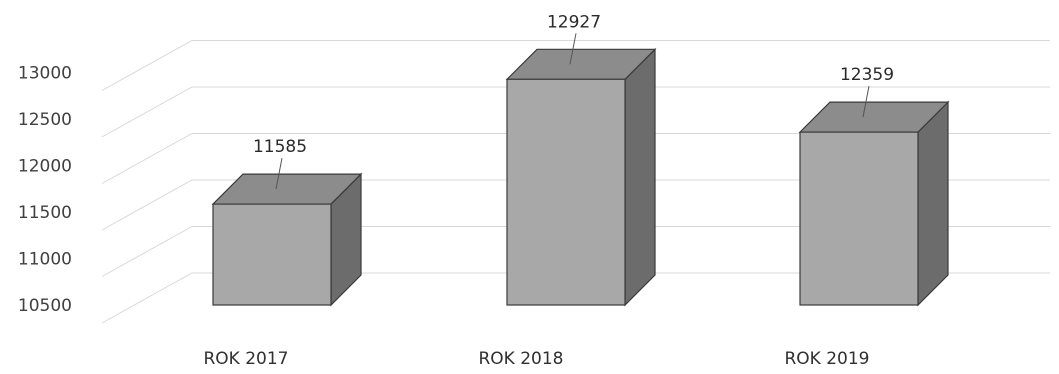  What do you see at coordinates (826, 359) in the screenshot?
I see `x-category-label: ROK 2019` at bounding box center [826, 359].